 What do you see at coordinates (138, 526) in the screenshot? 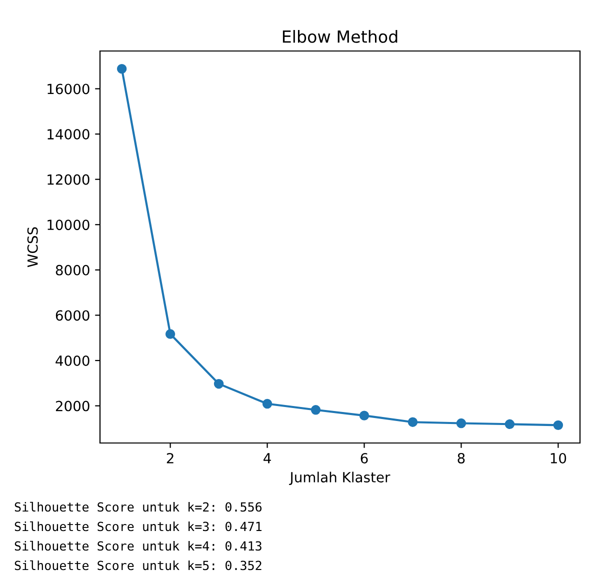
I see `text: Silhouette Score untuk k=3: 0.471` at bounding box center [138, 526].